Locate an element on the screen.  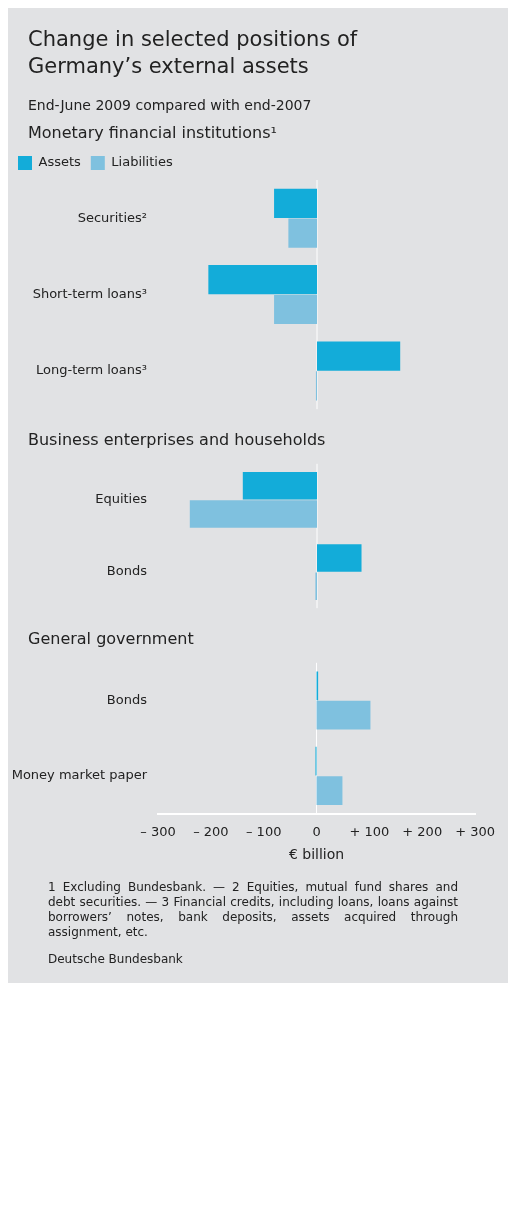
text: End-June 2009 compared with end-2007 is located at coordinates (170, 104).